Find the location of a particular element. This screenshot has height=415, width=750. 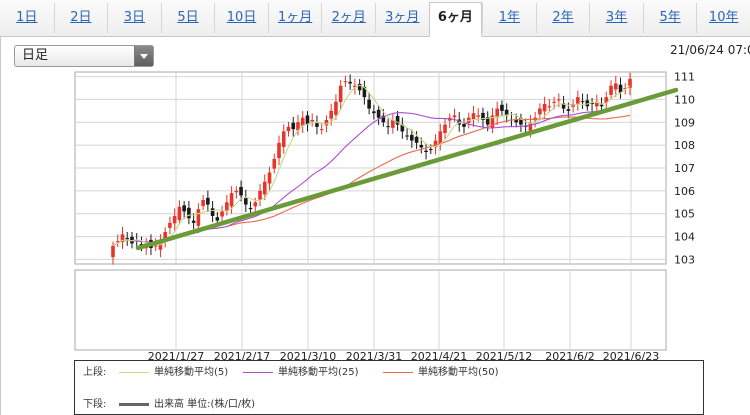

legend-upper-label: 上段: is located at coordinates (95, 372).